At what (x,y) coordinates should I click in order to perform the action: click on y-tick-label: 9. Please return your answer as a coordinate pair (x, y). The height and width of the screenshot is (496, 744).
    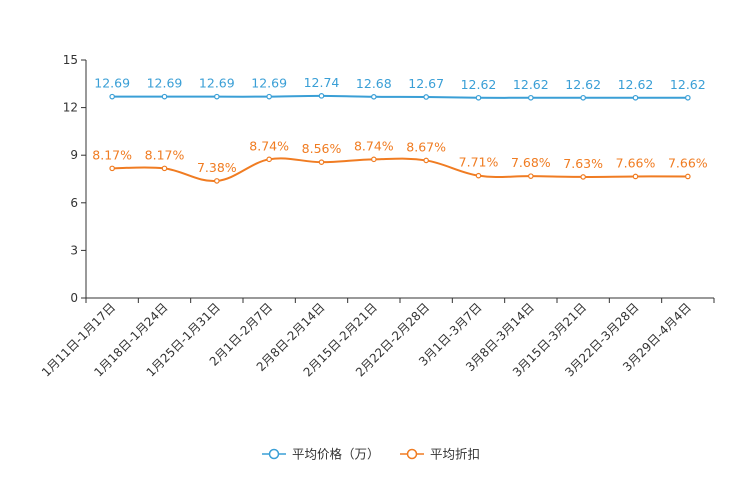
    Looking at the image, I should click on (74, 155).